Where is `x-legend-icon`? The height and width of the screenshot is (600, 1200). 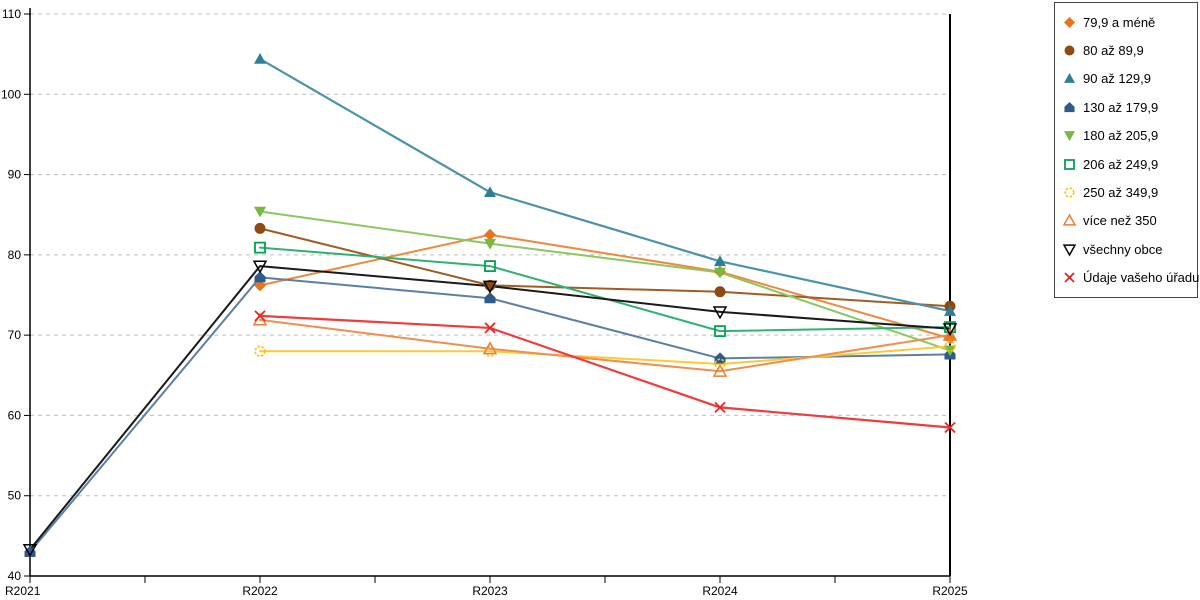
x-legend-icon is located at coordinates (1069, 277).